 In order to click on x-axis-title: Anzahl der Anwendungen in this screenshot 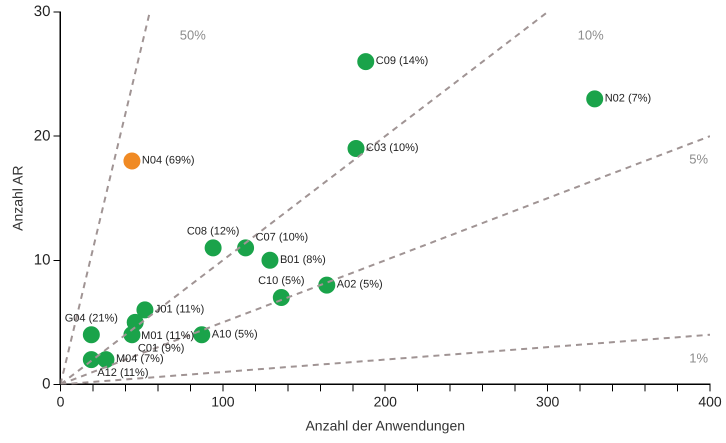, I will do `click(385, 425)`.